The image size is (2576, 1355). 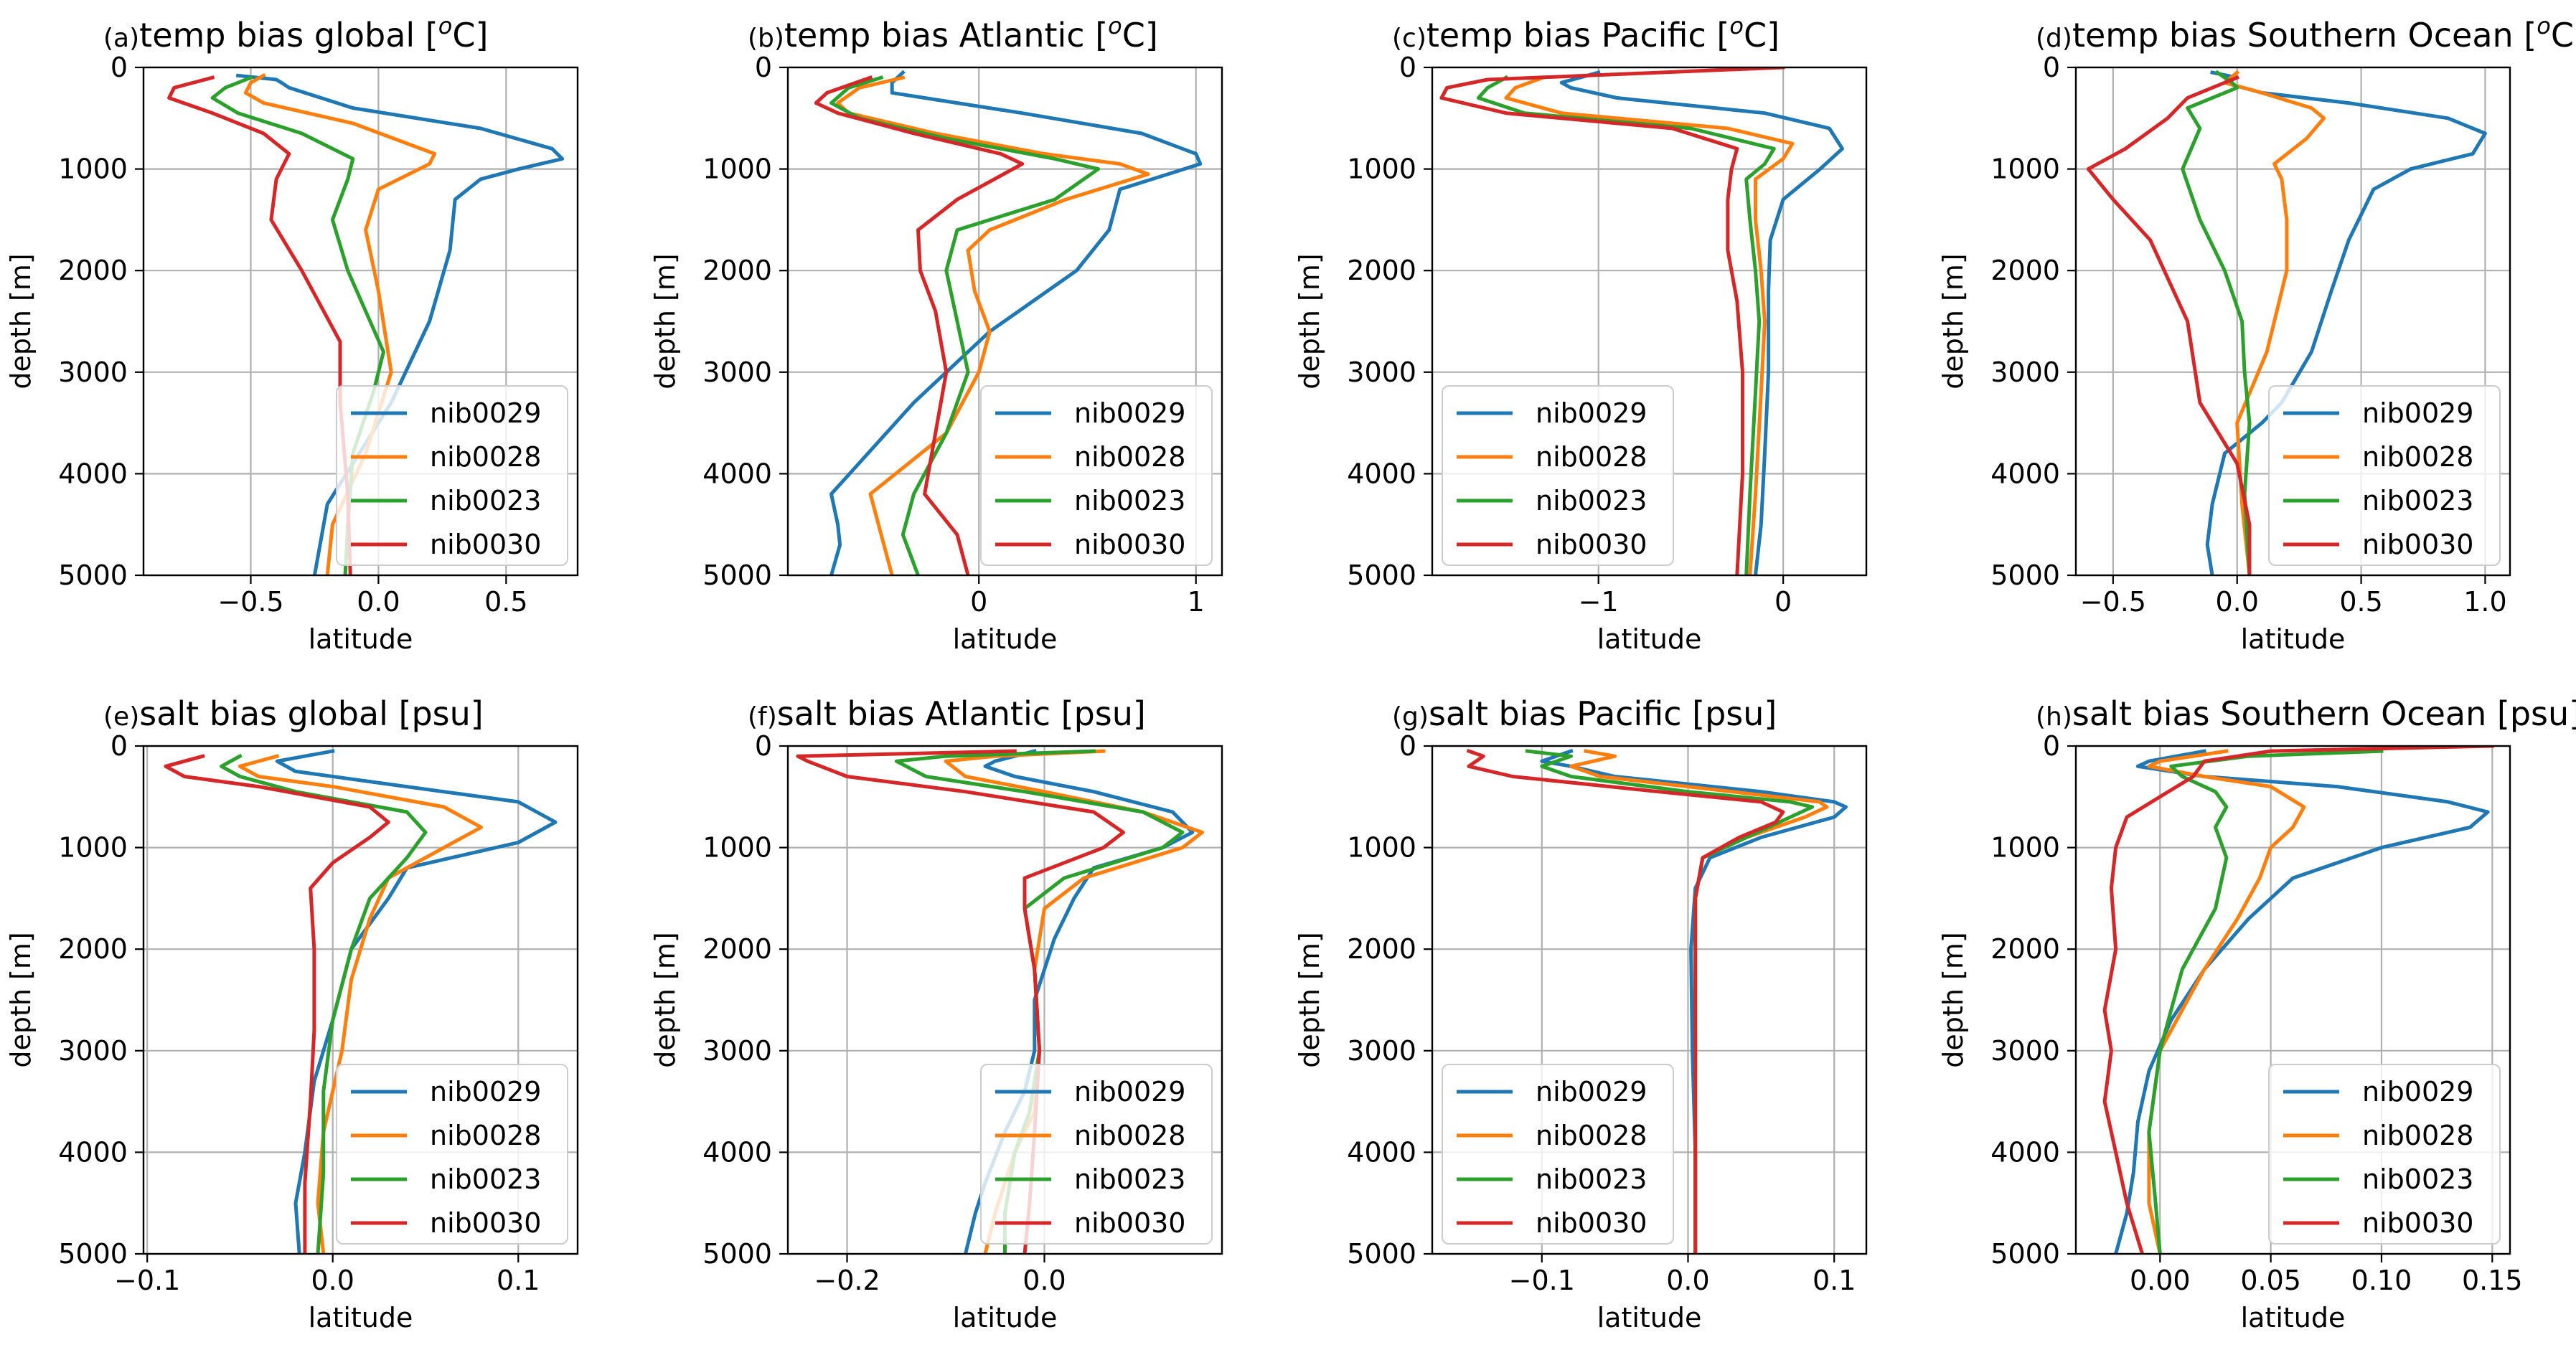 I want to click on x-tick-label: 0.5, so click(x=2360, y=602).